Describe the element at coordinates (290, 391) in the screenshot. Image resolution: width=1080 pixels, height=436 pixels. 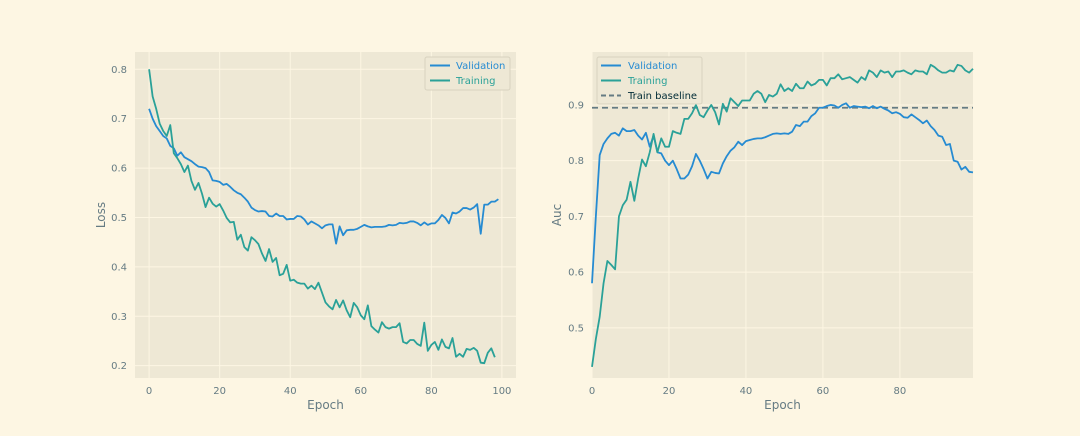
I see `loss-x-tick-label: 40` at that location.